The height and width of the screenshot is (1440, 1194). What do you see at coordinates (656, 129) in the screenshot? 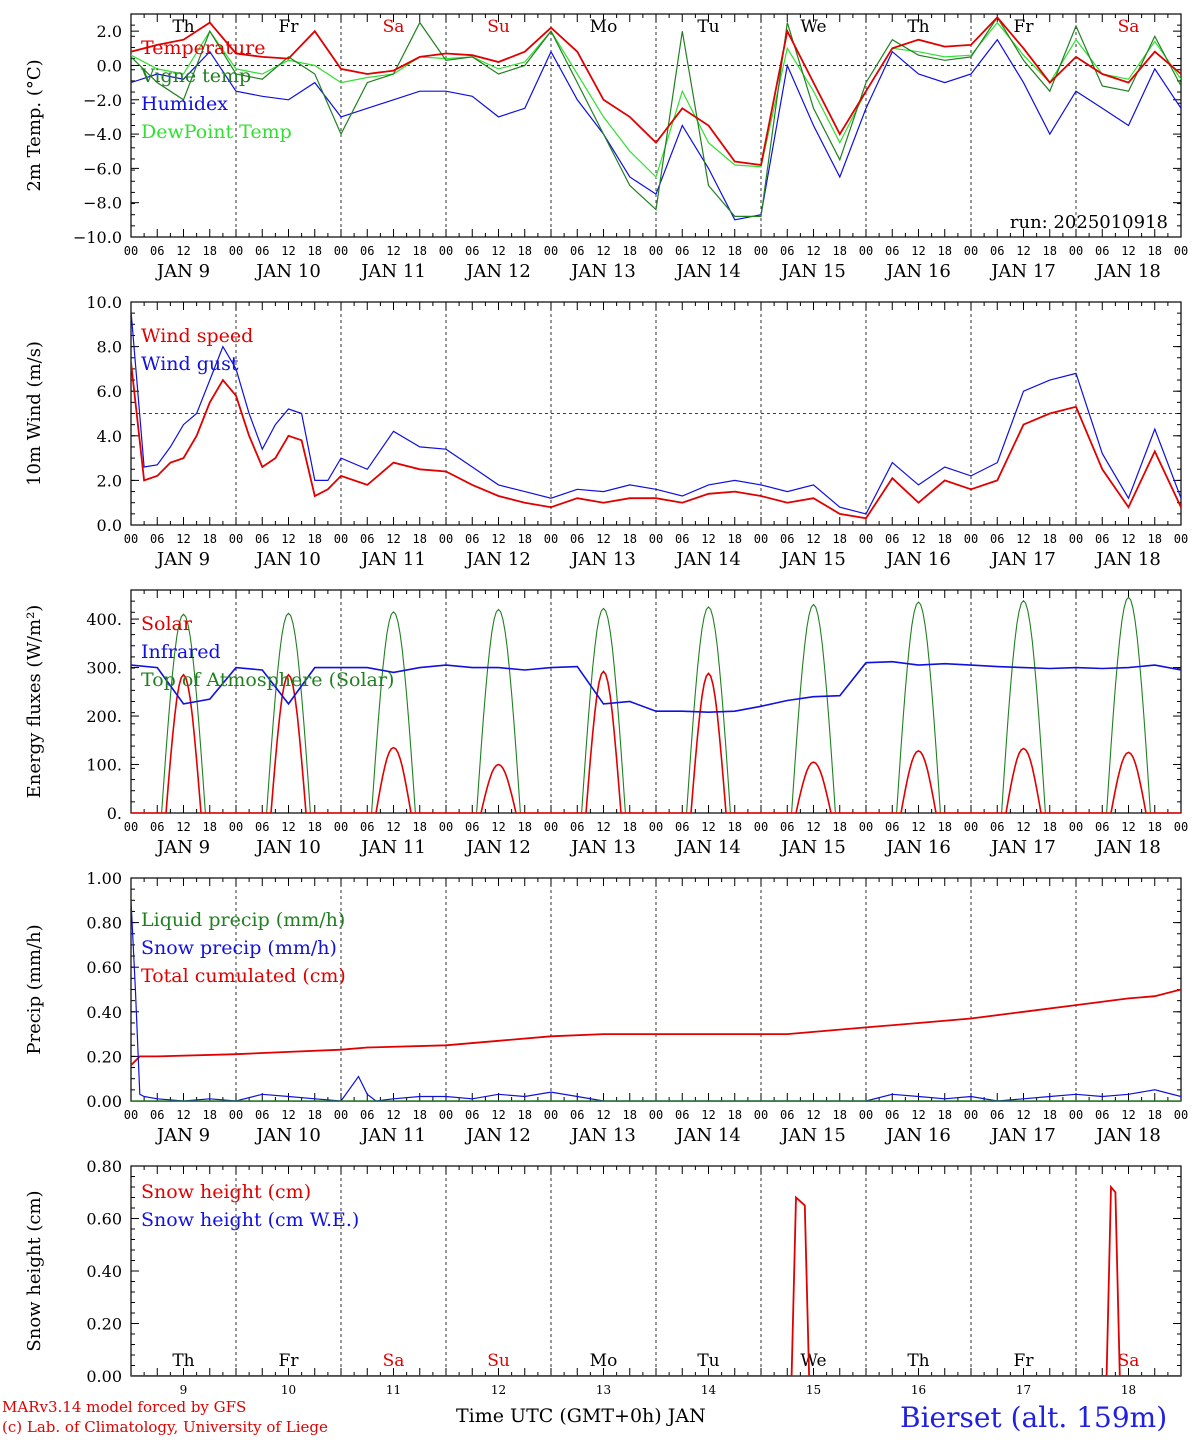
I see `series-humidex` at bounding box center [656, 129].